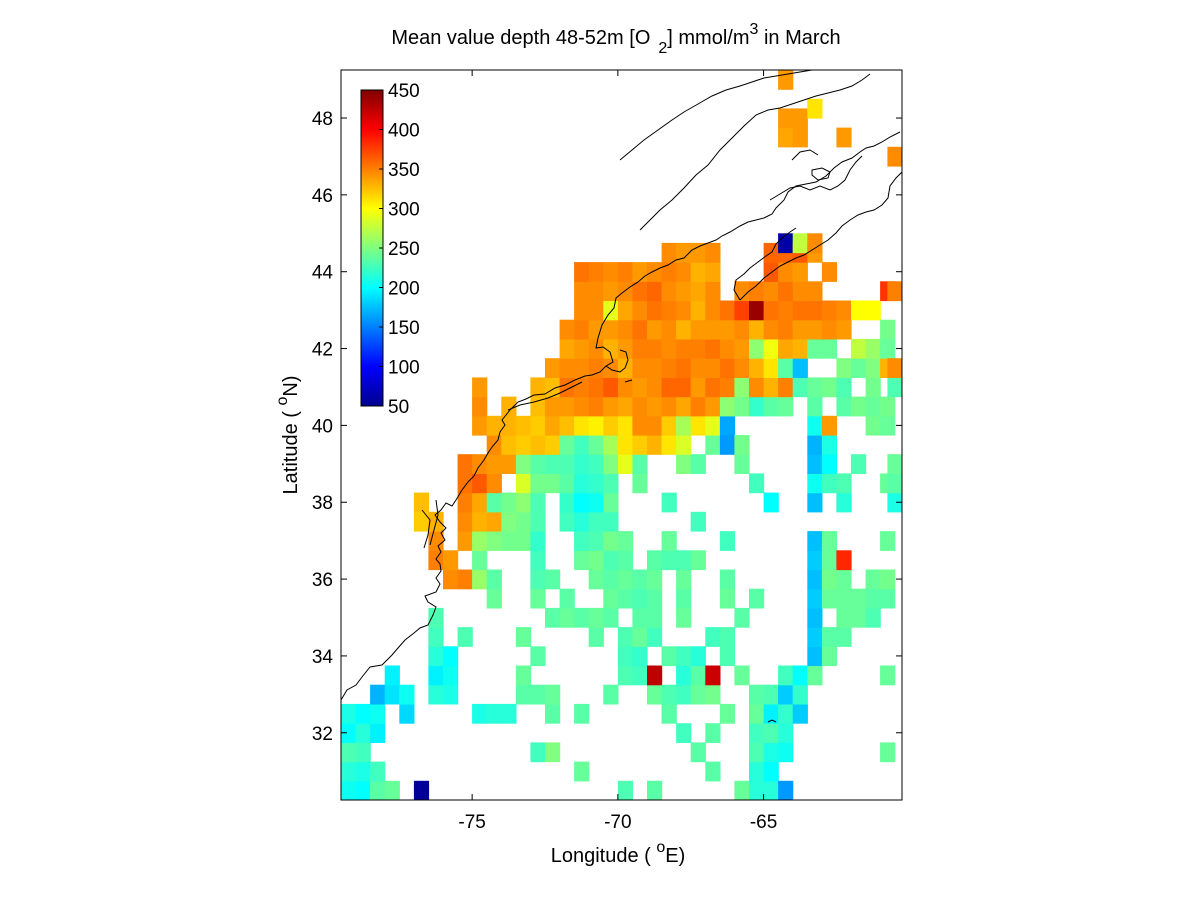  I want to click on y-tick-label: 48, so click(322, 119).